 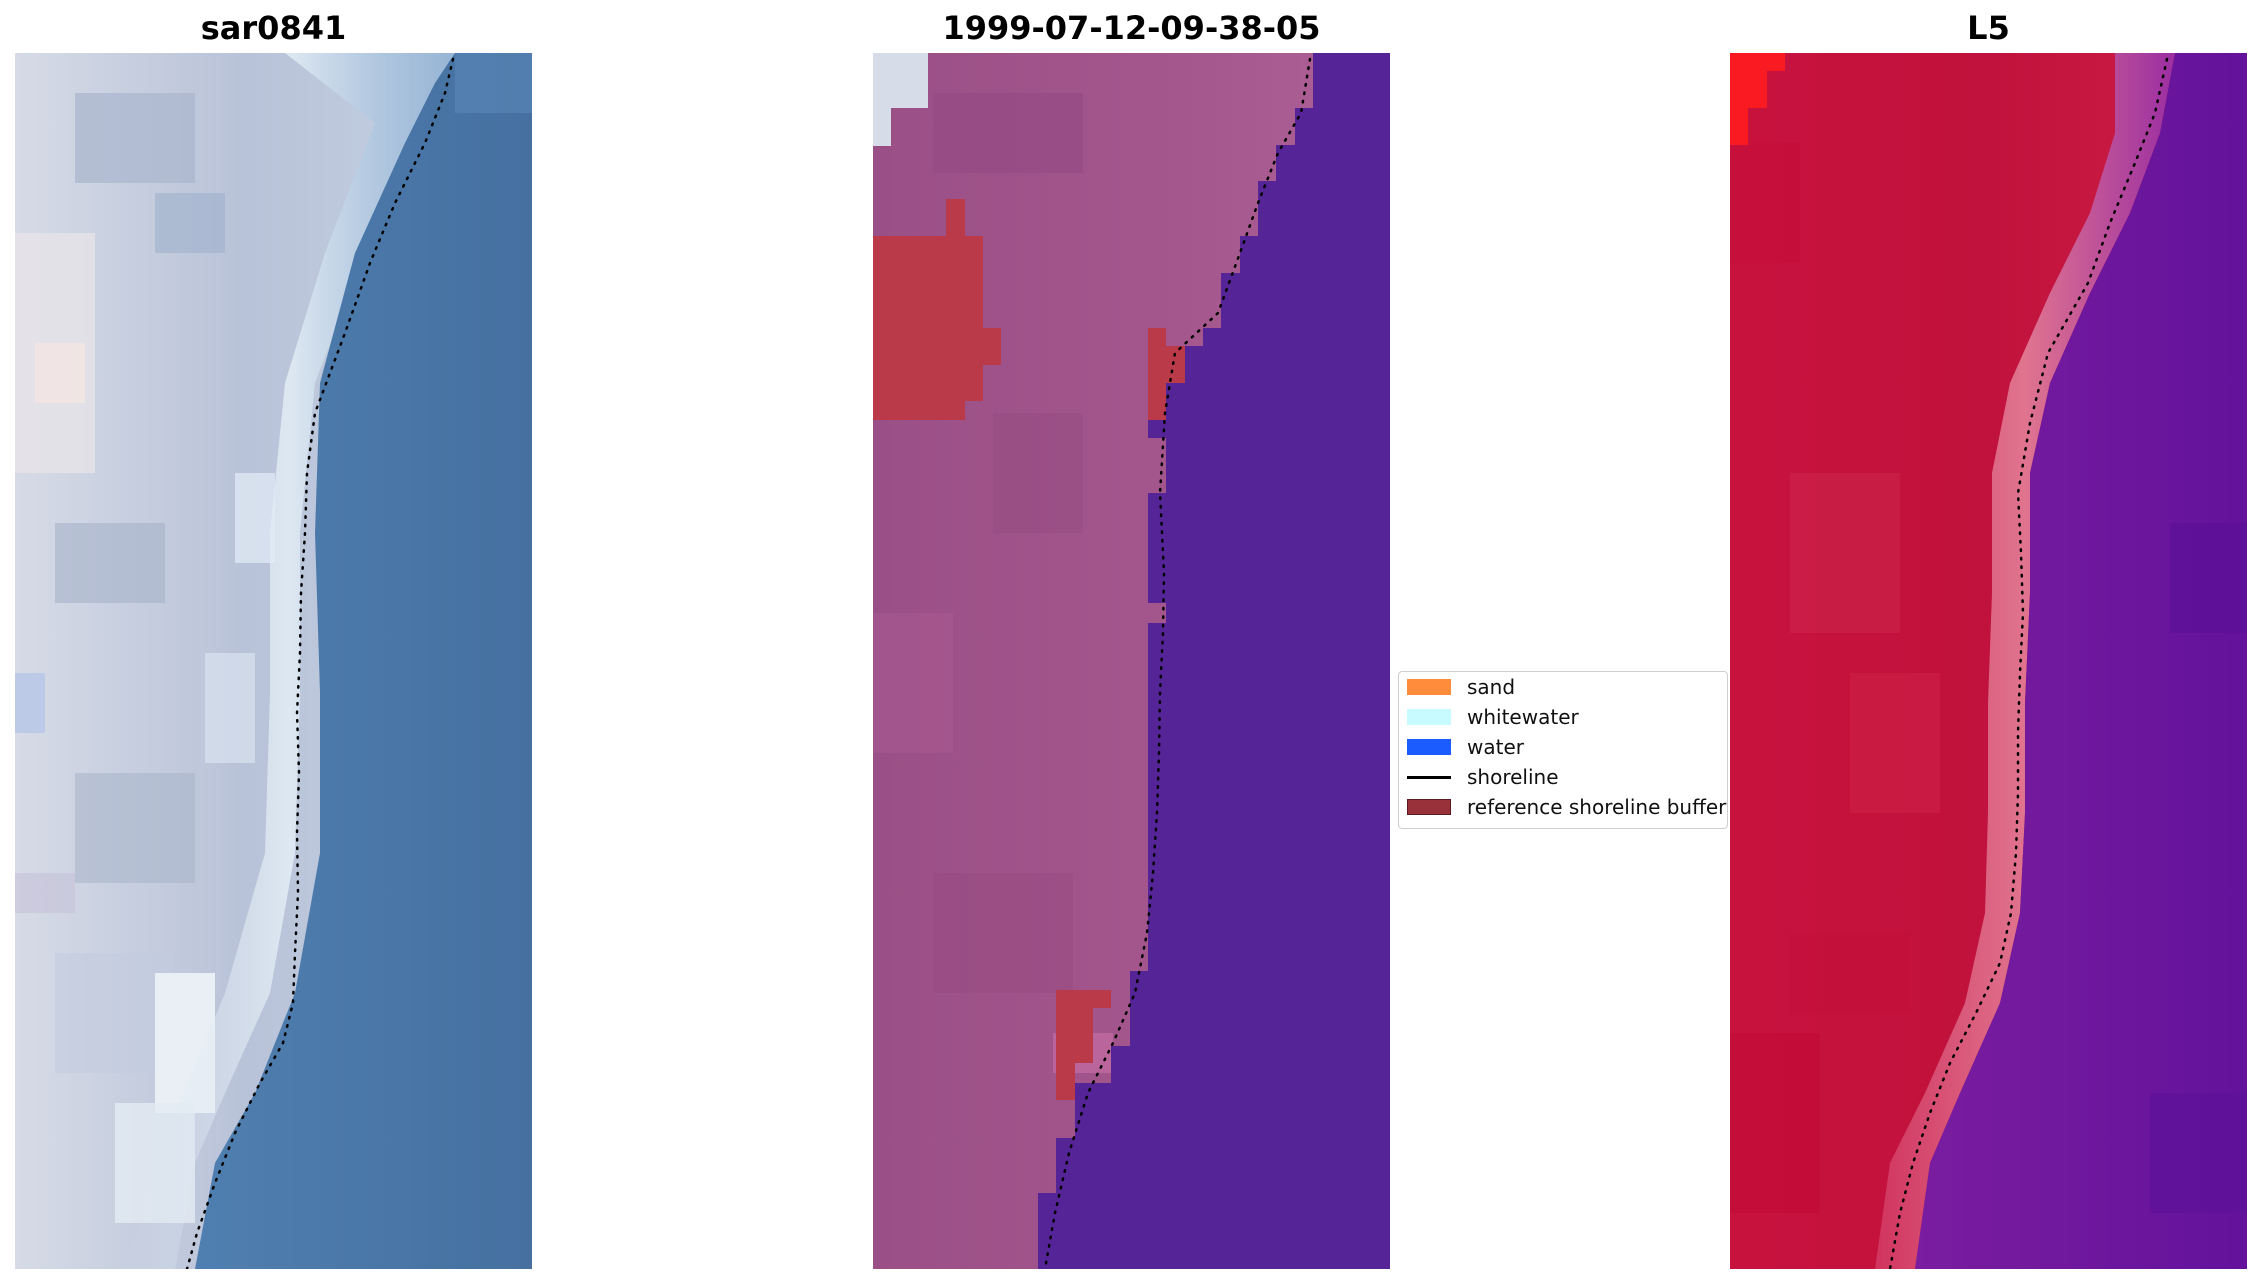 I want to click on legend-item-sand: sand, so click(x=1461, y=687).